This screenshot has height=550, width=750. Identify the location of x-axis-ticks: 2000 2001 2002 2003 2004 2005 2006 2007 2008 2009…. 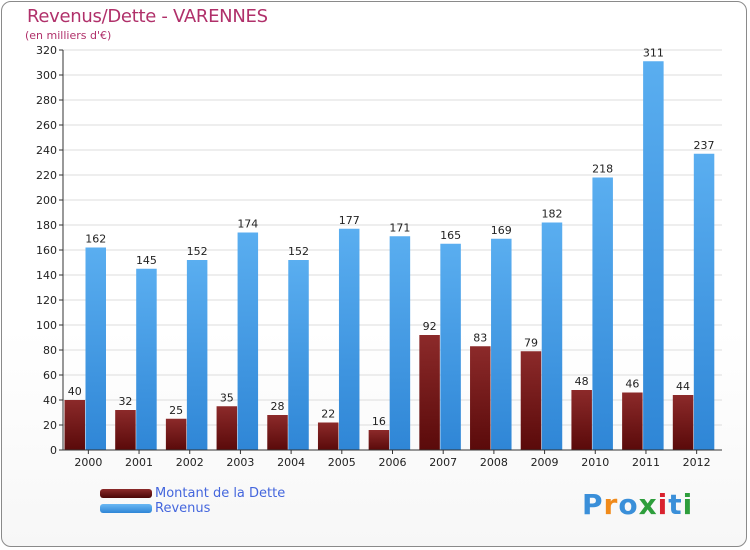
(392, 459).